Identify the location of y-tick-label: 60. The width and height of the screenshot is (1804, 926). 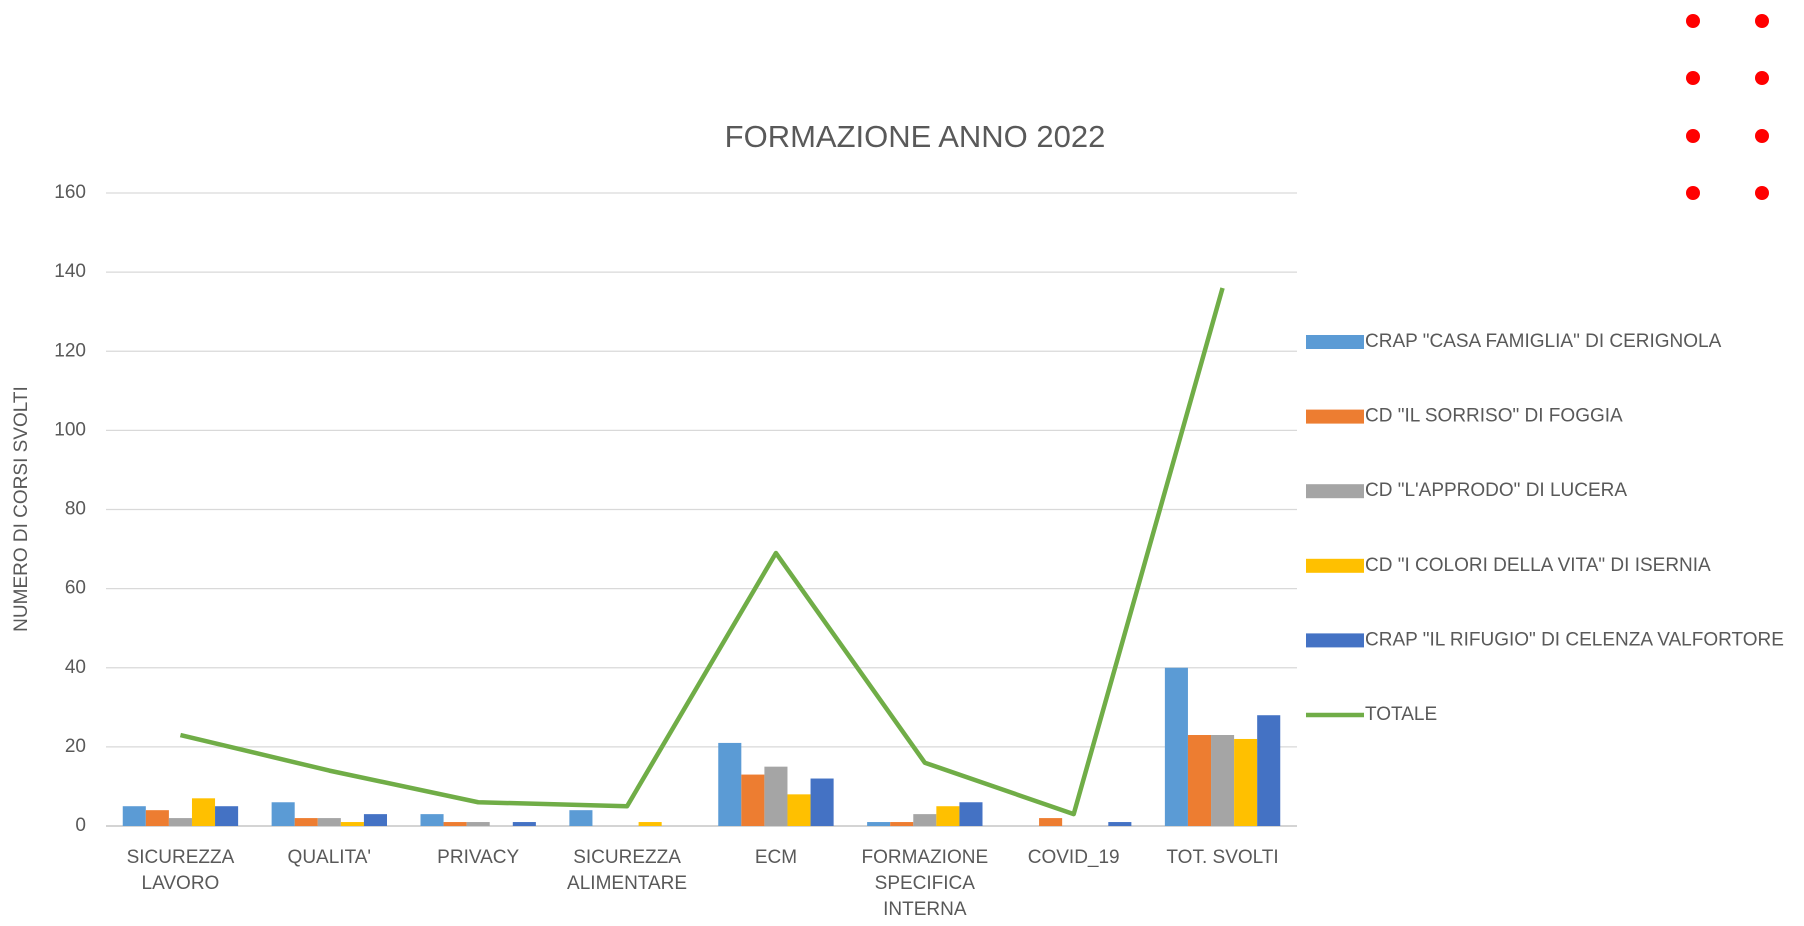
(75, 588).